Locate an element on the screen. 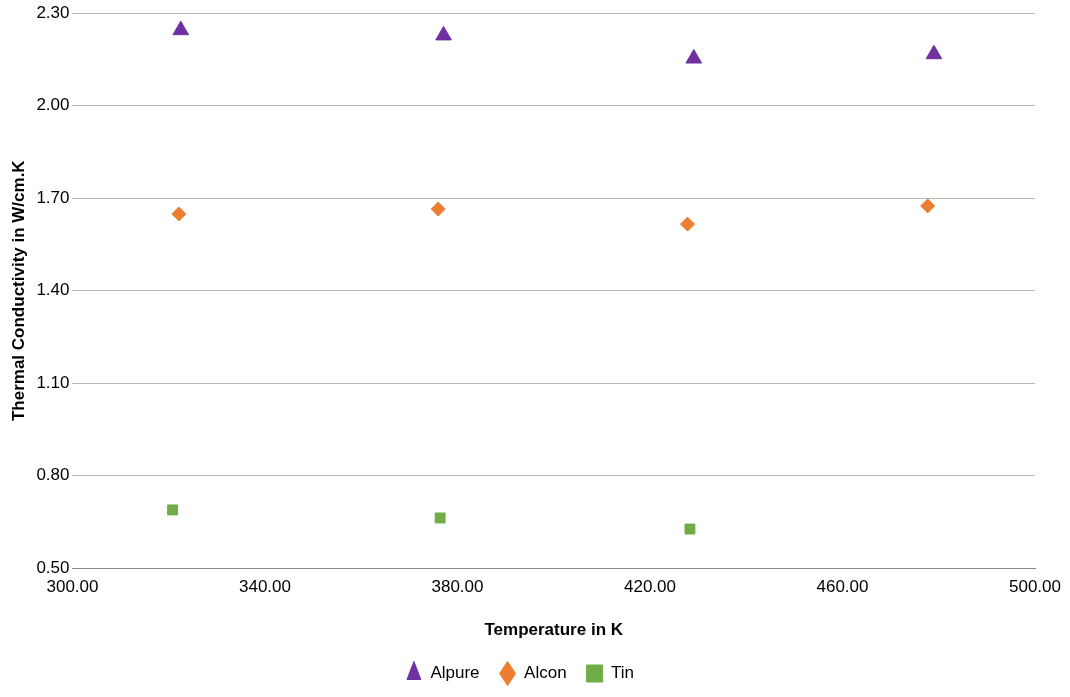 This screenshot has height=697, width=1070. legend-label: Tin is located at coordinates (623, 673).